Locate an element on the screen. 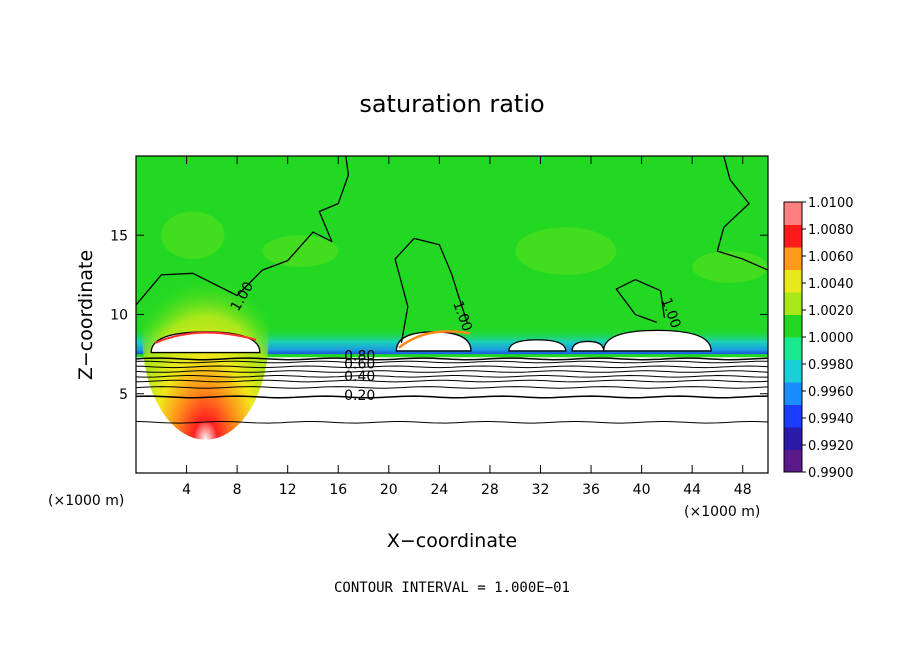 This screenshot has width=904, height=654. chart-title: saturation ratio is located at coordinates (451, 104).